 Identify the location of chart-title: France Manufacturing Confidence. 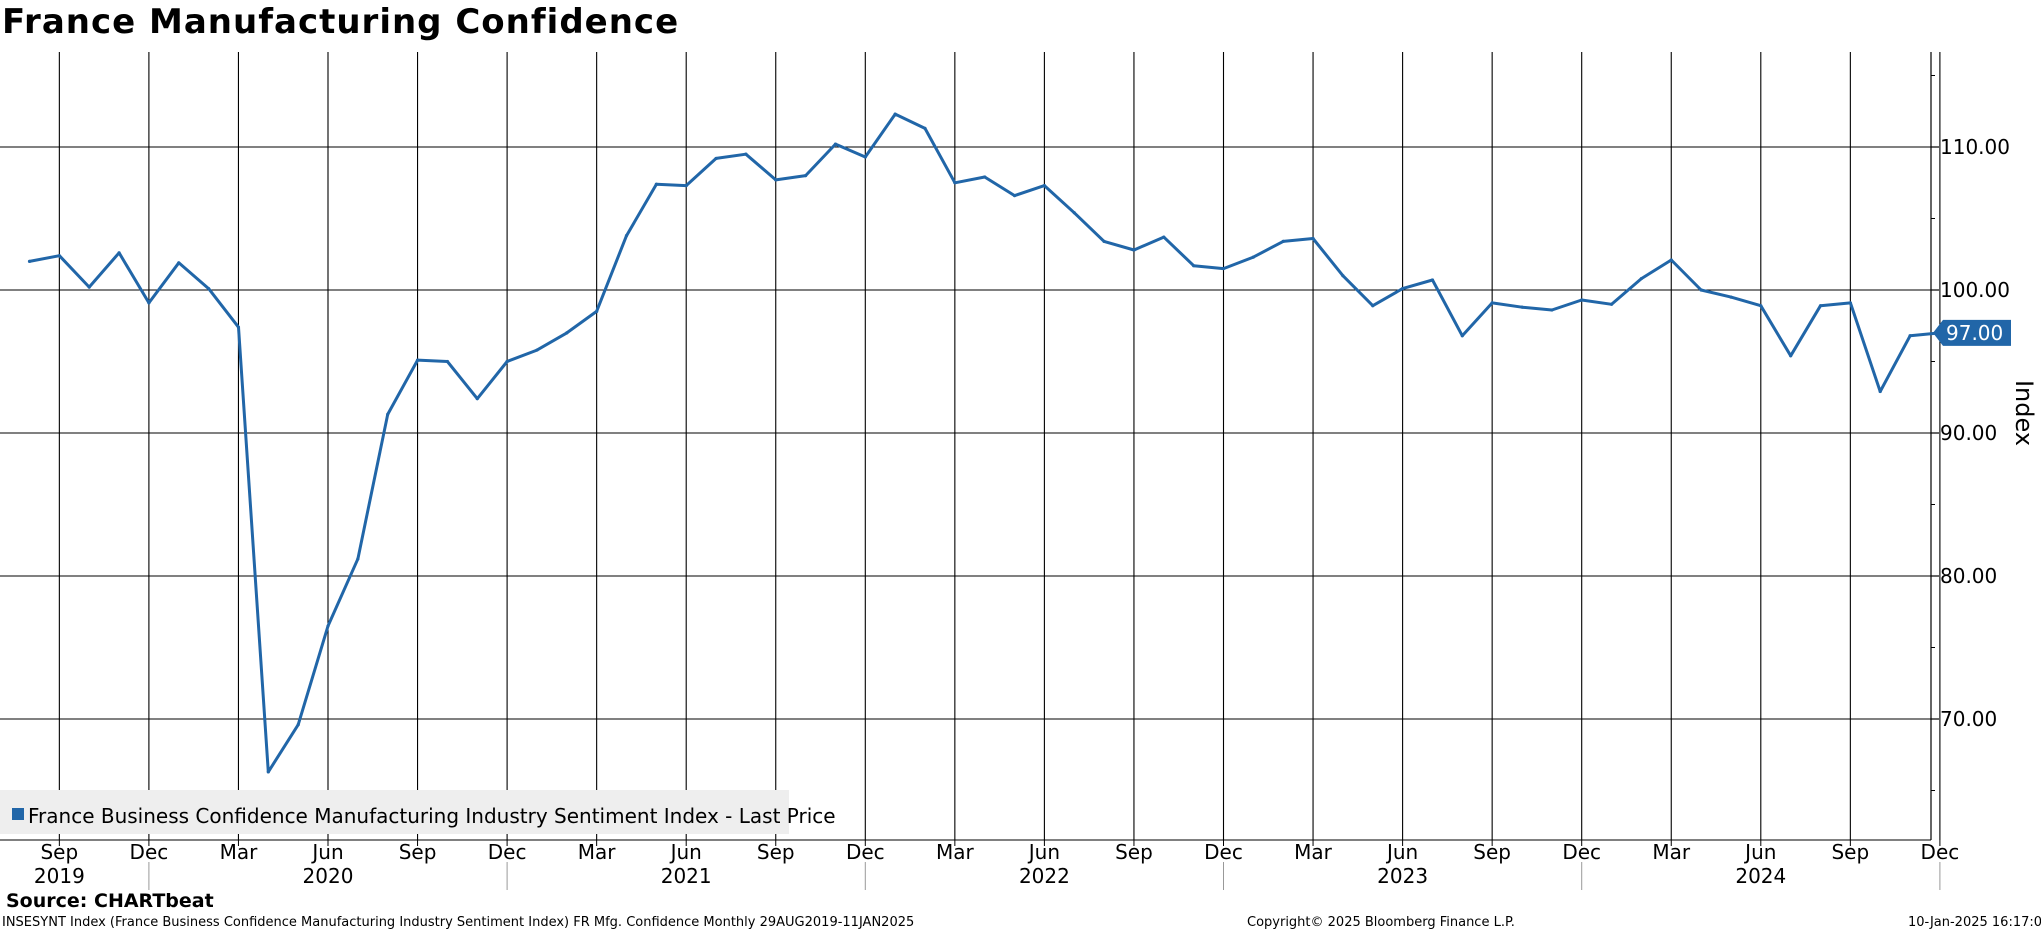
(341, 22).